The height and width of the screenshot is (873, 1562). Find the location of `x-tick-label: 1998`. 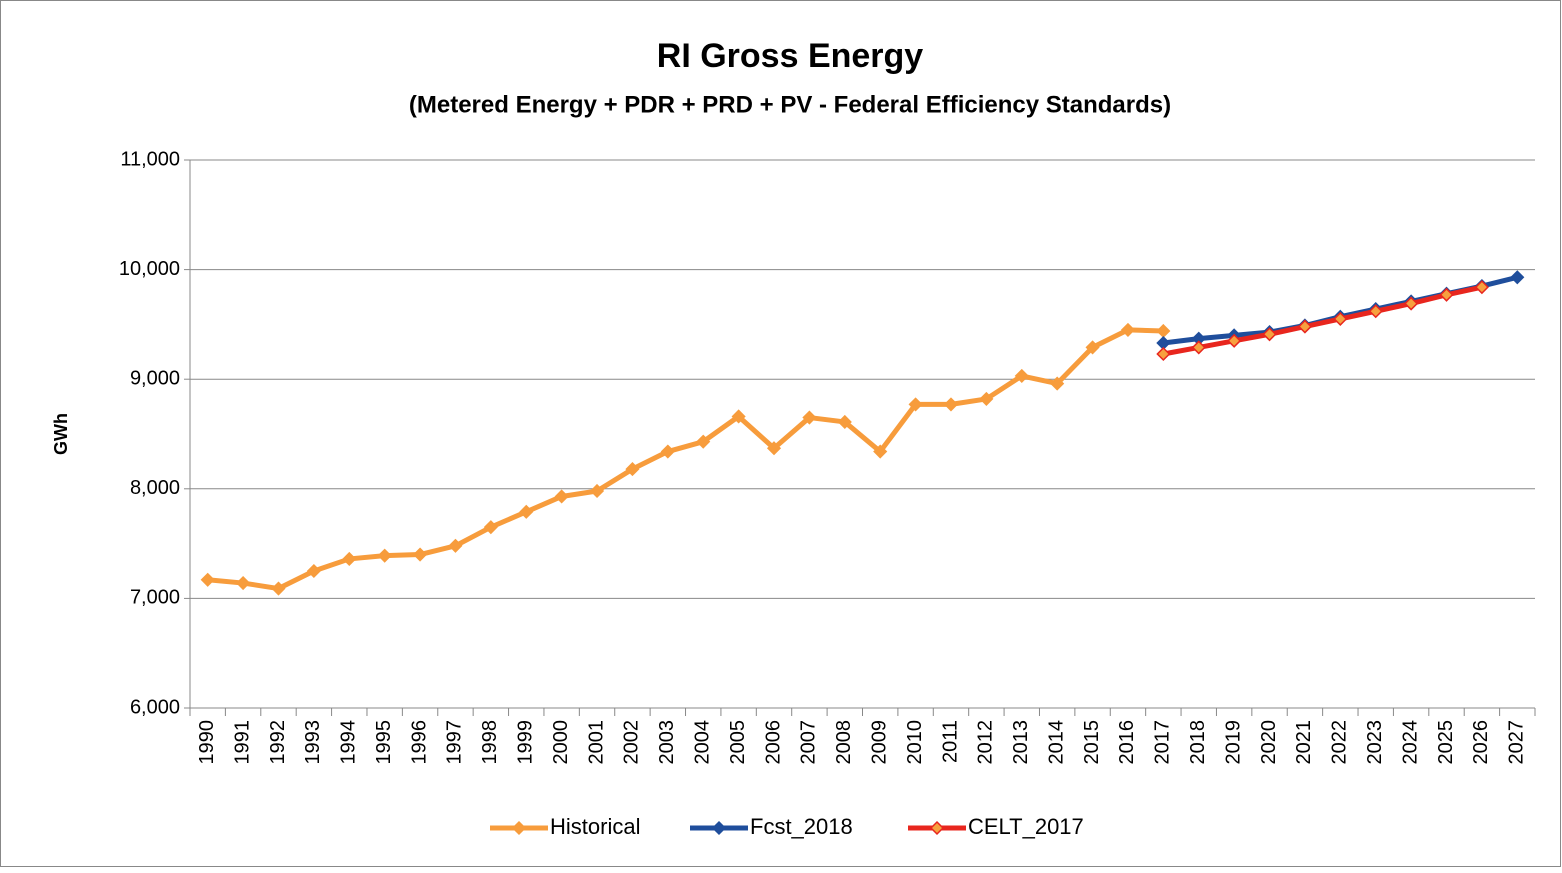

x-tick-label: 1998 is located at coordinates (490, 742).